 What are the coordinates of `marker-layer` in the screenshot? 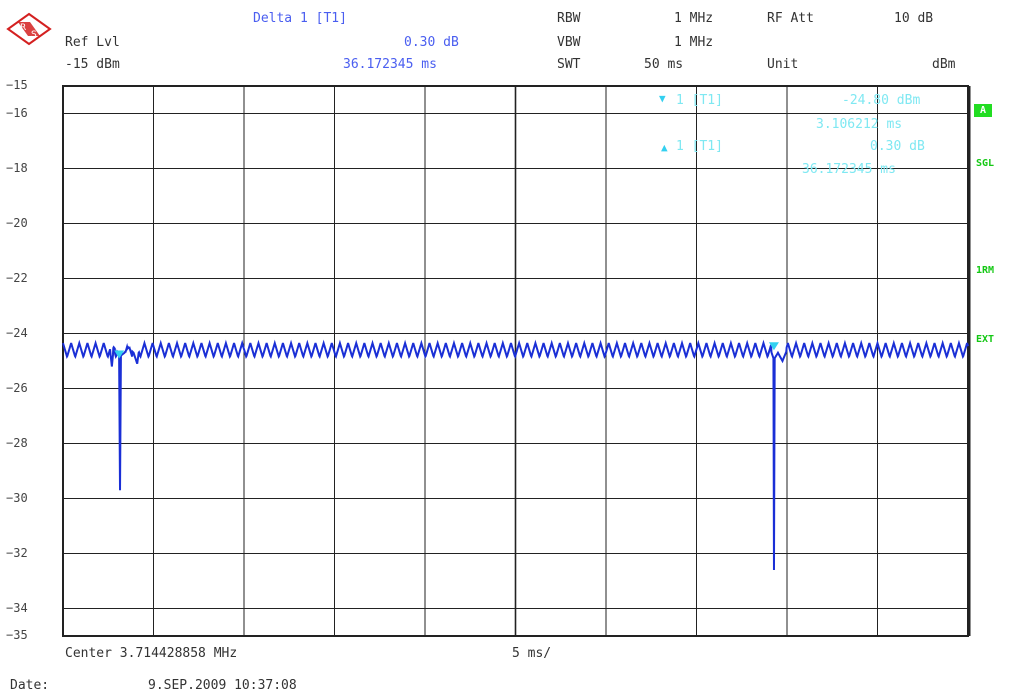 It's located at (446, 350).